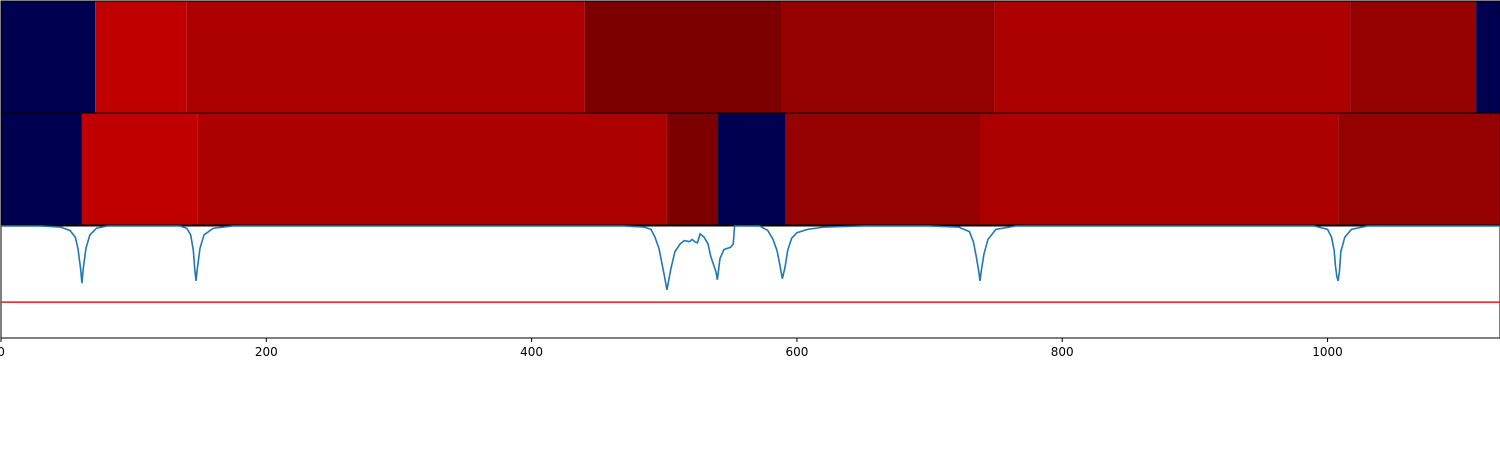 The width and height of the screenshot is (1500, 450). Describe the element at coordinates (1062, 352) in the screenshot. I see `x-tick-label: 800` at that location.